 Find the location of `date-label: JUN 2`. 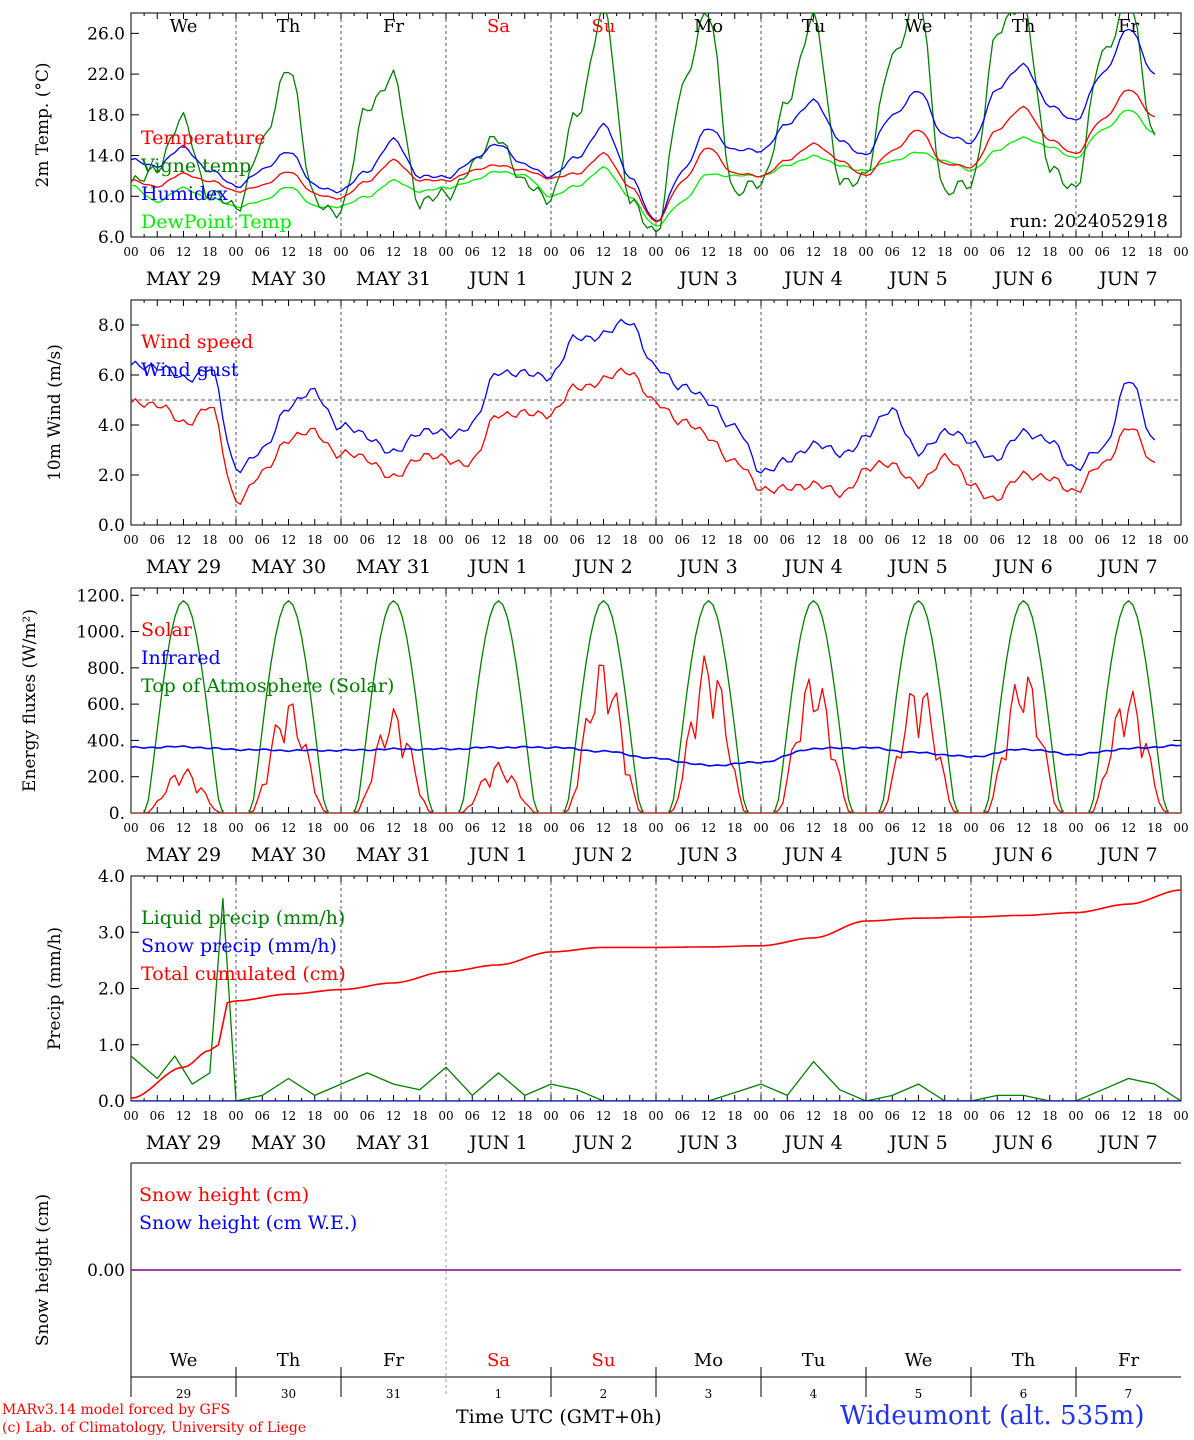

date-label: JUN 2 is located at coordinates (602, 279).